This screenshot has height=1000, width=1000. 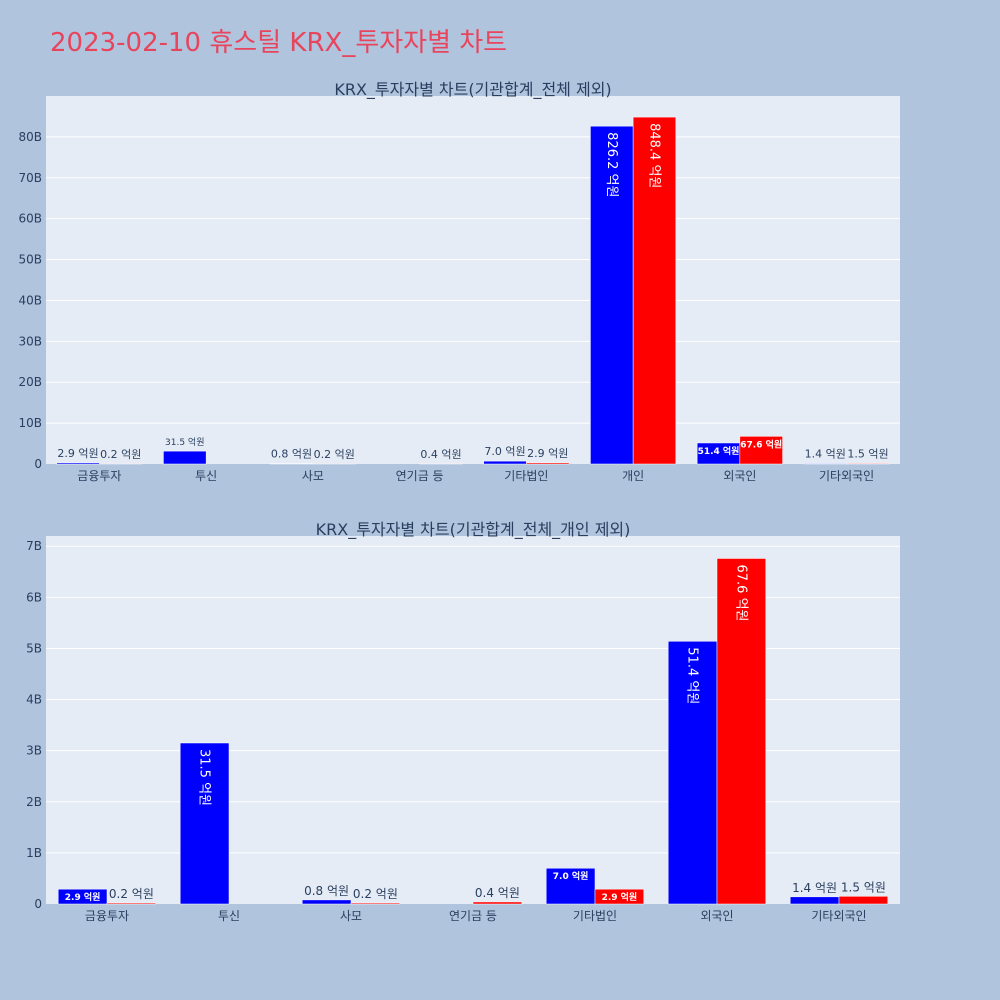 I want to click on chart-title: KRX_투자자별 차트(기관합계_전체_개인 제외), so click(x=473, y=530).